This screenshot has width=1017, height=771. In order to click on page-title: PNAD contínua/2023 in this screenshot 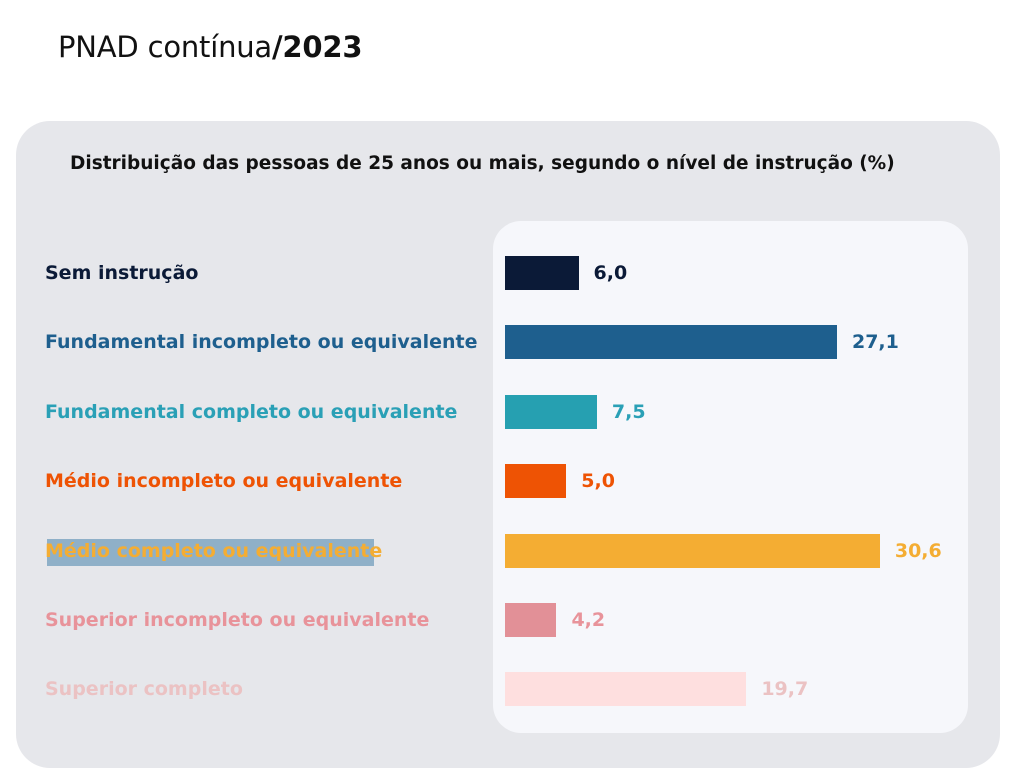, I will do `click(210, 47)`.